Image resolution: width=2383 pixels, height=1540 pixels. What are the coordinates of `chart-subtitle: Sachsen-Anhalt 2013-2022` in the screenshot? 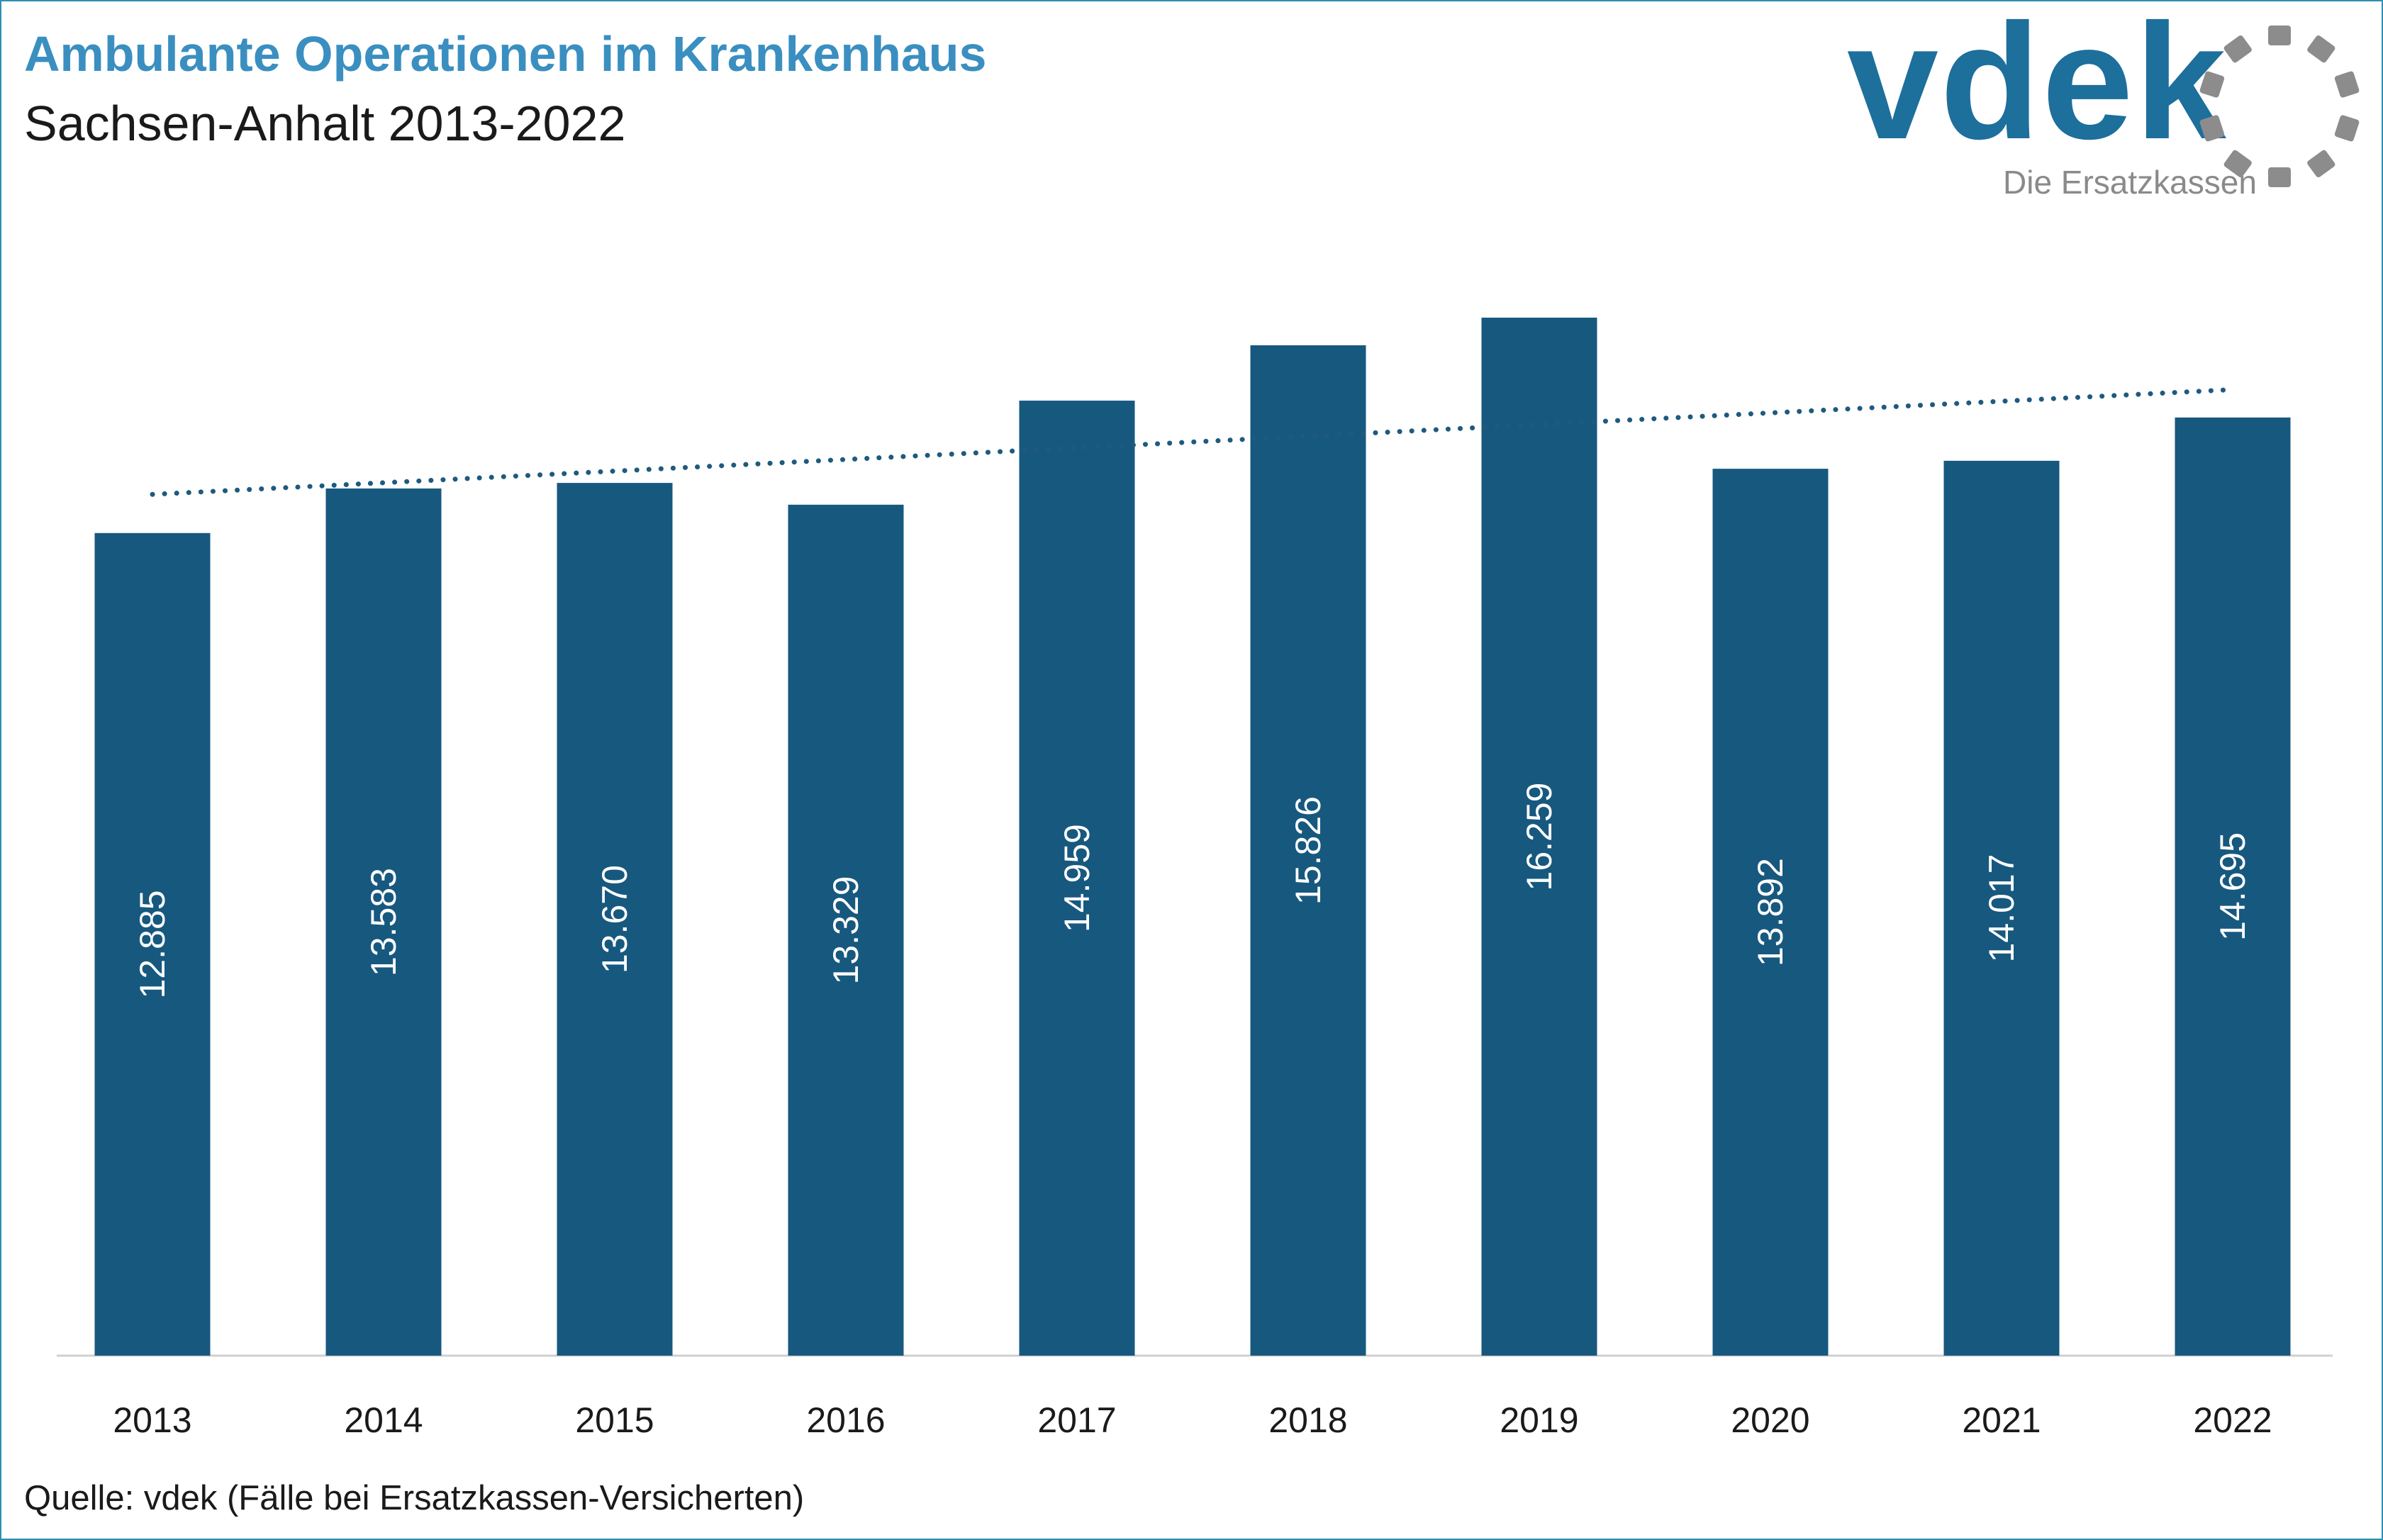 It's located at (325, 123).